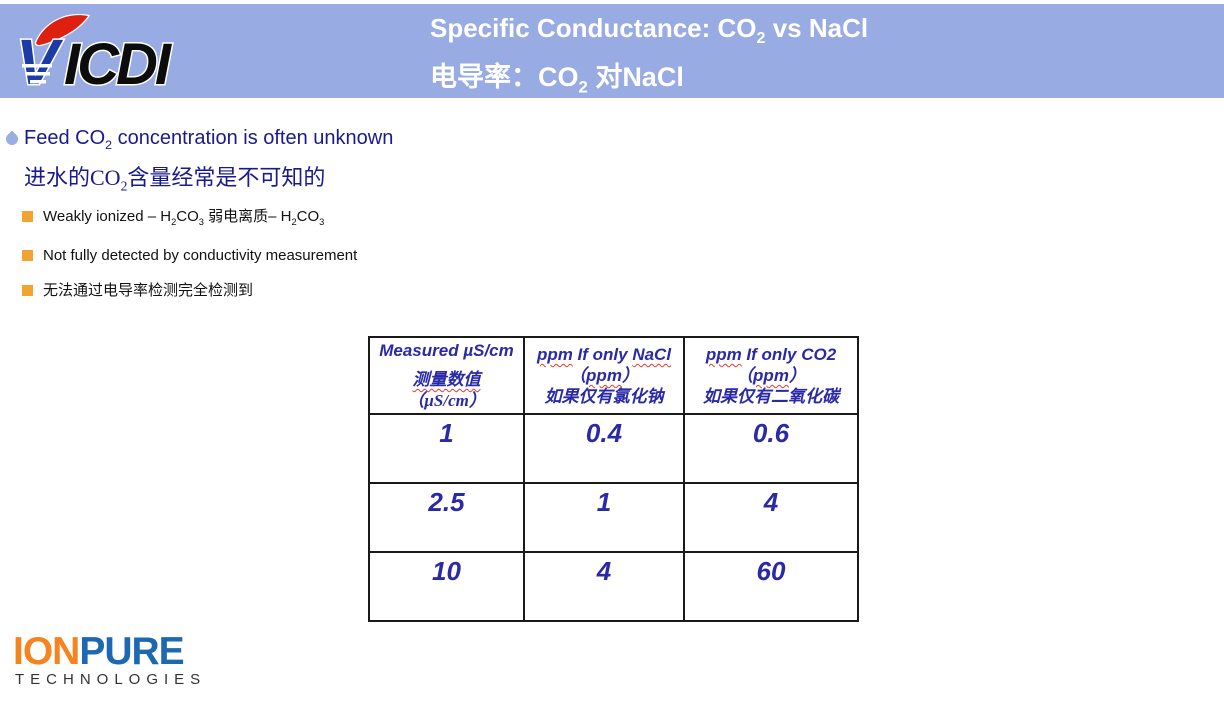 The height and width of the screenshot is (720, 1224). Describe the element at coordinates (604, 448) in the screenshot. I see `table-cell: 0.4` at that location.